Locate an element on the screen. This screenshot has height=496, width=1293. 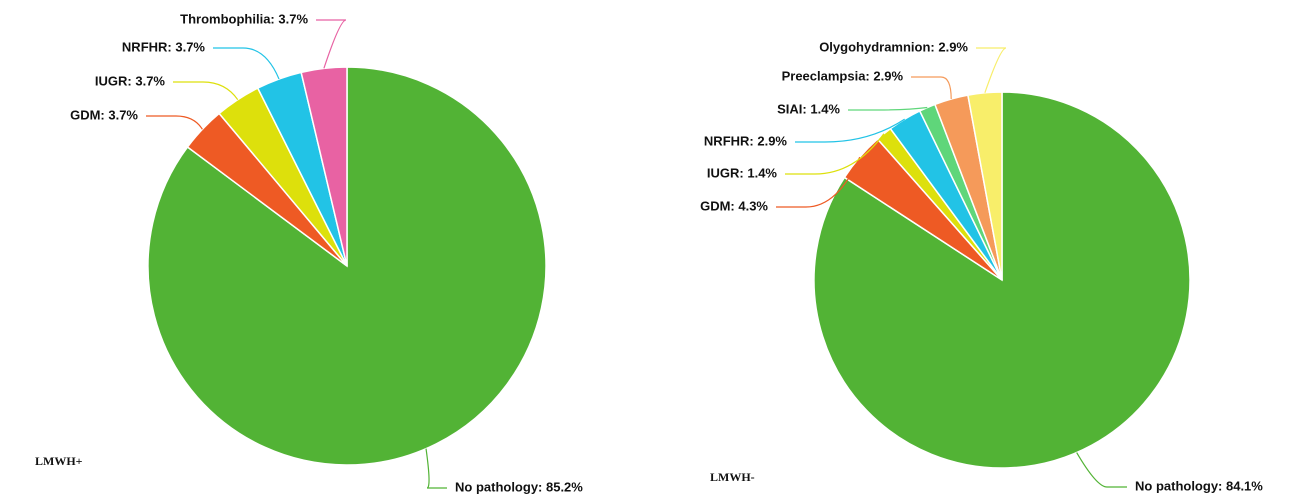
pie-slice is located at coordinates (324, 166).